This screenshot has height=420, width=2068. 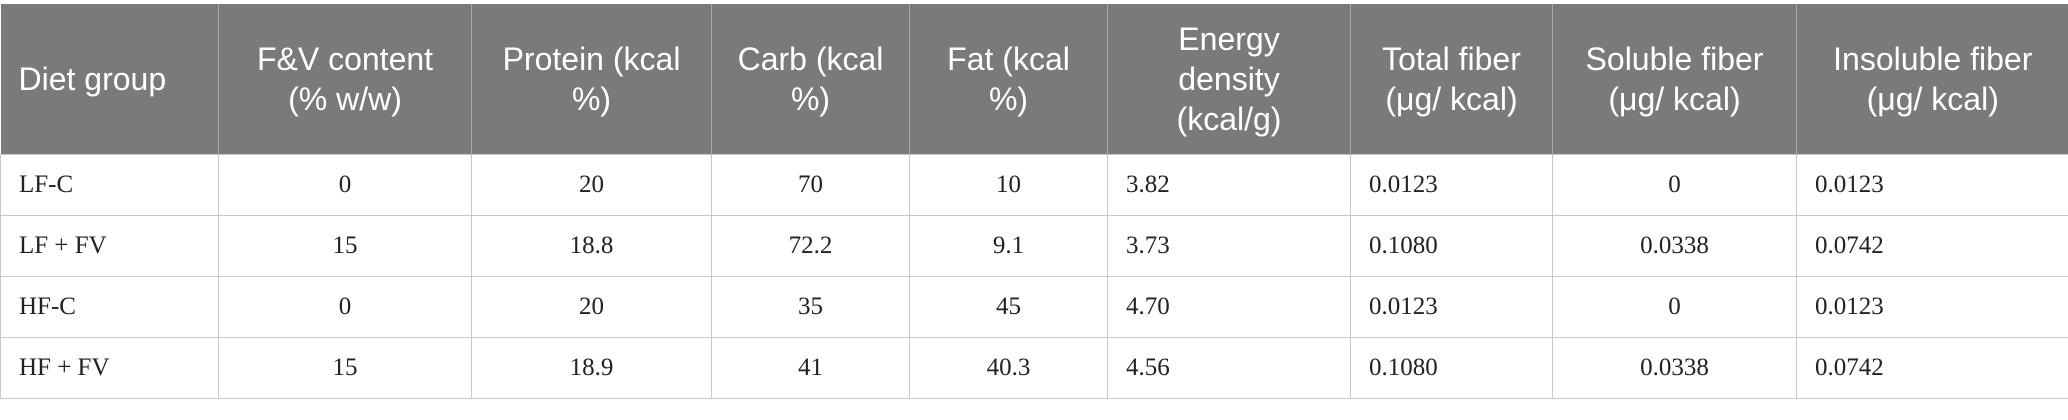 I want to click on header-diet-group: Diet group, so click(x=109, y=79).